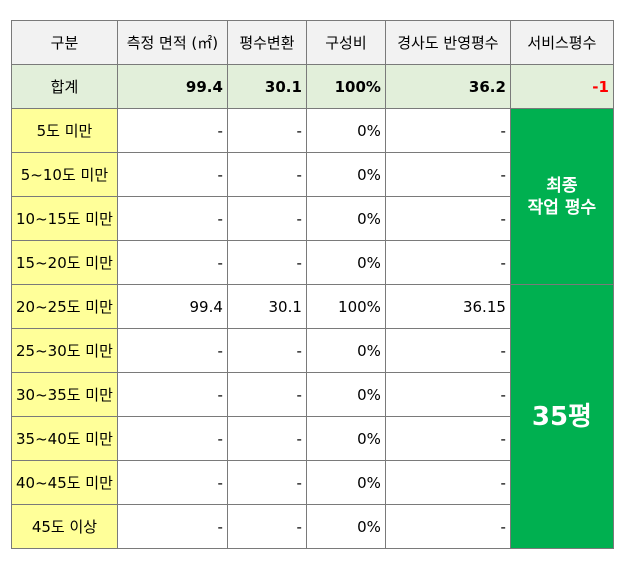 The height and width of the screenshot is (583, 630). Describe the element at coordinates (64, 438) in the screenshot. I see `row-category: 35~40도 미만` at that location.